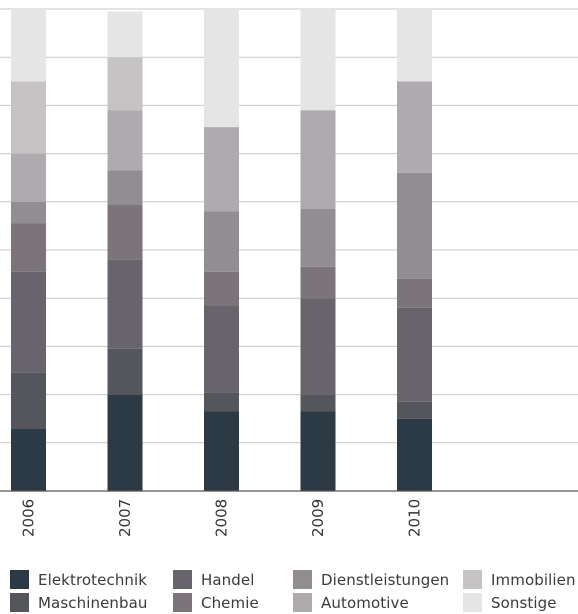 Image resolution: width=578 pixels, height=614 pixels. What do you see at coordinates (28, 247) in the screenshot?
I see `bar-segment-chemie-2006` at bounding box center [28, 247].